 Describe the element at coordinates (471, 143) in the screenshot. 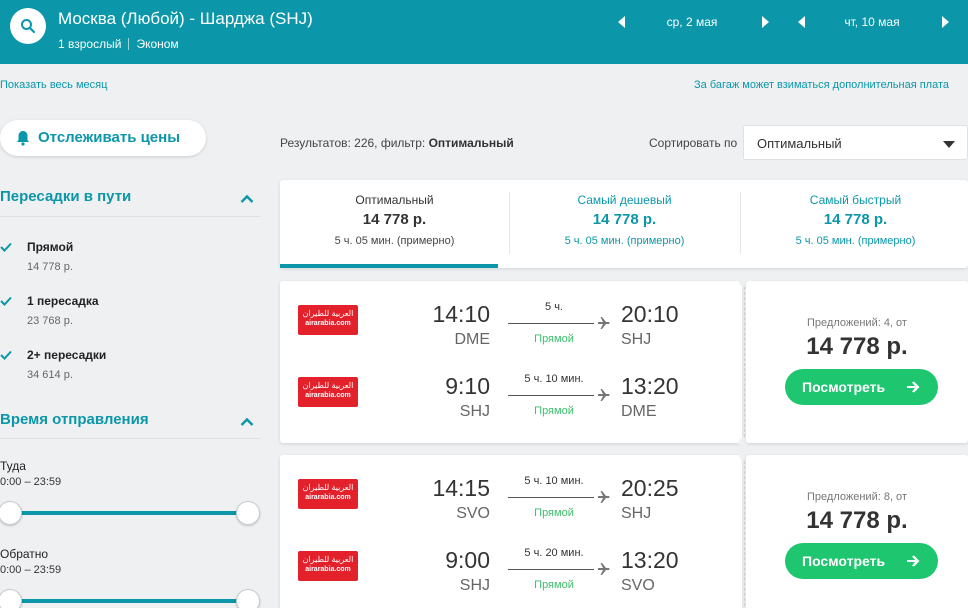

I see `results-filter-value: Оптимальный` at that location.